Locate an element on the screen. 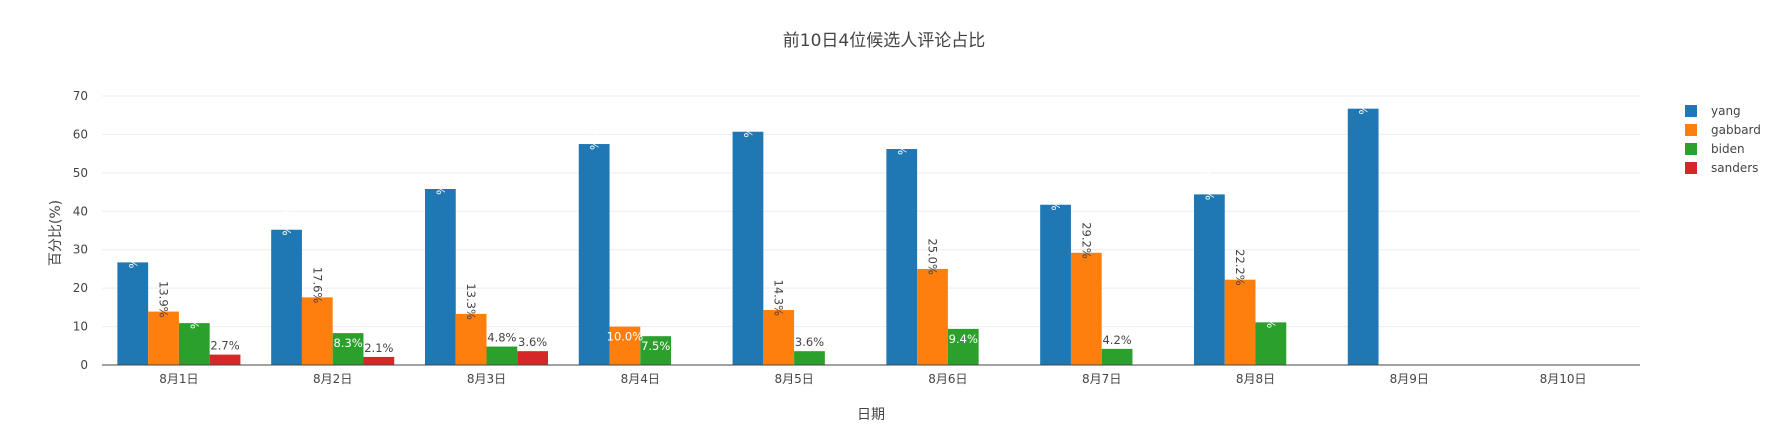  x-tick-label: 8月4日 is located at coordinates (640, 379).